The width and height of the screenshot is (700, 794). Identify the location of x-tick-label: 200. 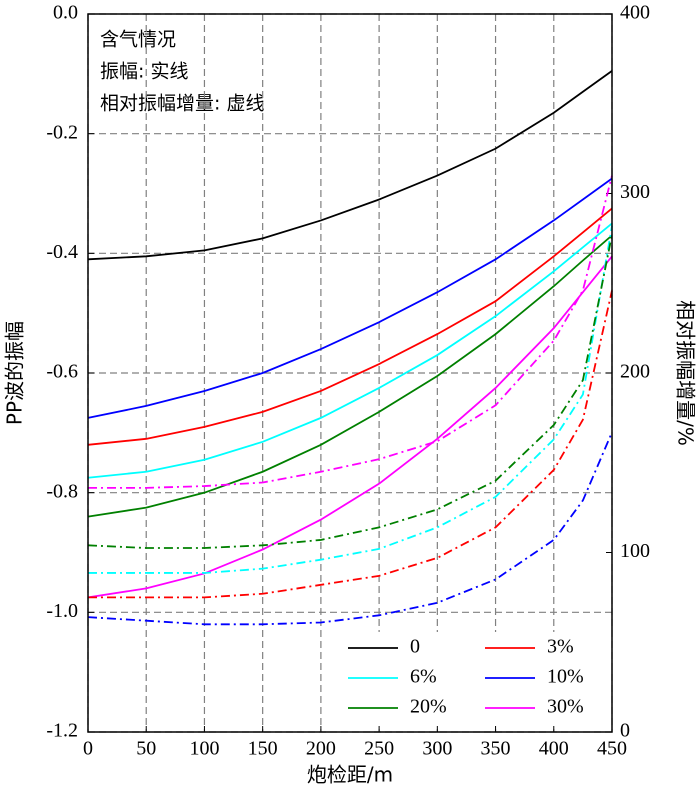
(321, 749).